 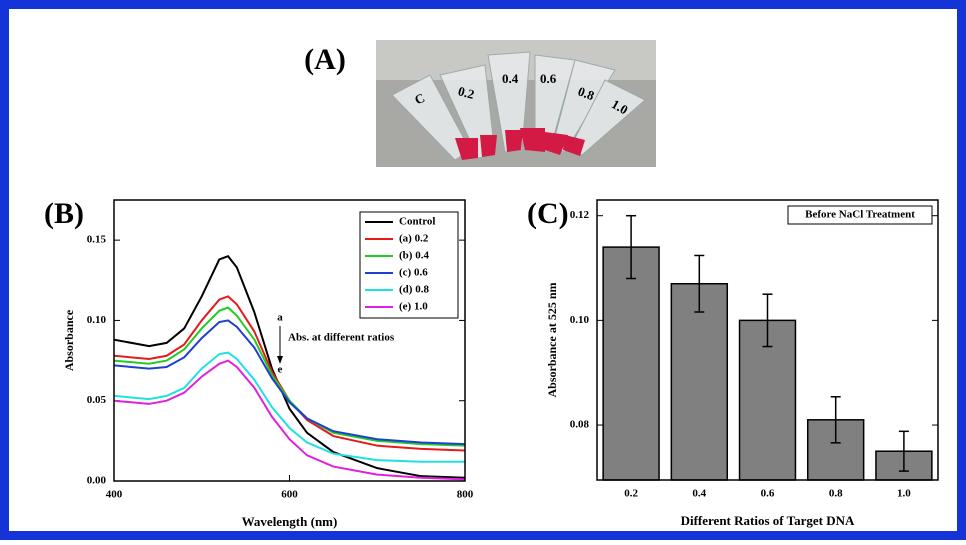 What do you see at coordinates (414, 290) in the screenshot?
I see `legend-label: (d) 0.8` at bounding box center [414, 290].